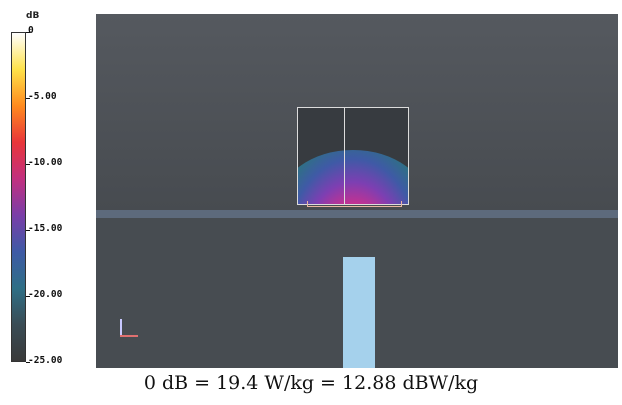  What do you see at coordinates (353, 177) in the screenshot?
I see `sar-distribution` at bounding box center [353, 177].